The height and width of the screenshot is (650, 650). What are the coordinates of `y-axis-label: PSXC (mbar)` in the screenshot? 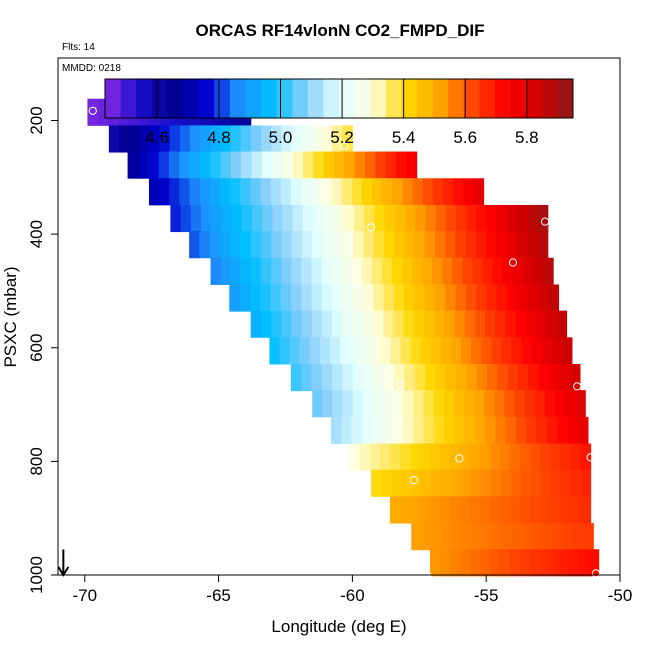 It's located at (10, 316).